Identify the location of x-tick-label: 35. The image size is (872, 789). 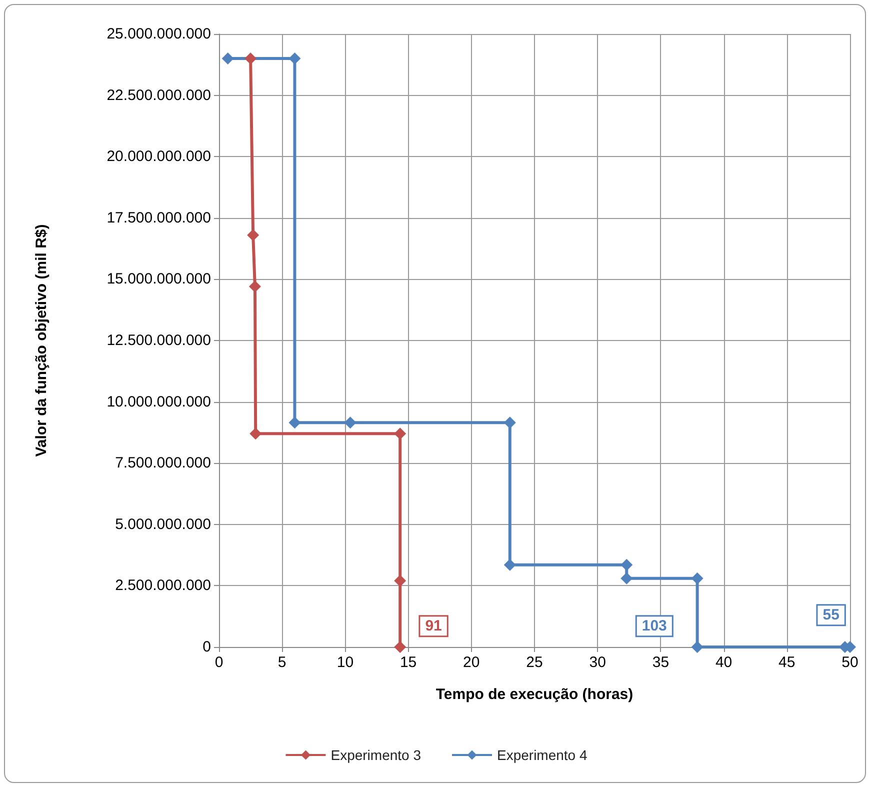
(661, 662).